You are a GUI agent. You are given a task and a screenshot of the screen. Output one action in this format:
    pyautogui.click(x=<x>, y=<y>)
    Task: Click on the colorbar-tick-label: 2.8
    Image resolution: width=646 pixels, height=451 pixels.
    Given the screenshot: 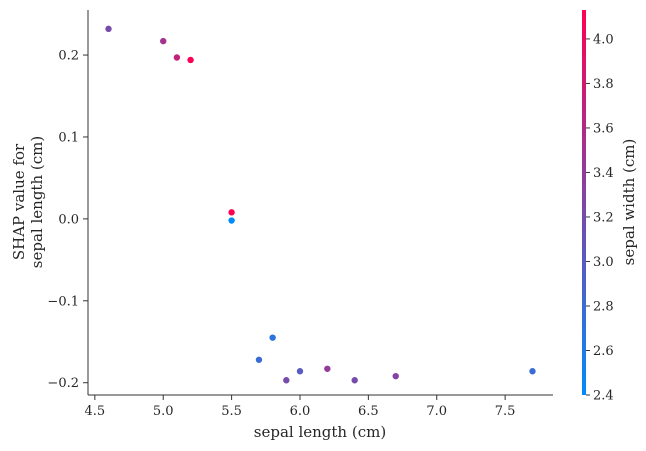 What is the action you would take?
    pyautogui.click(x=603, y=306)
    